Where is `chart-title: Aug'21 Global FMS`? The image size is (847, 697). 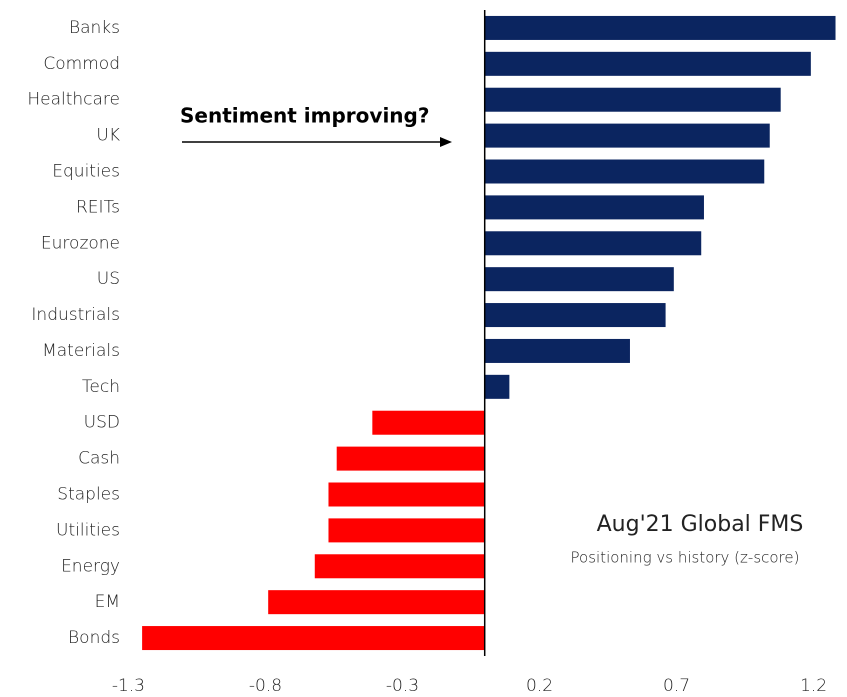
chart-title: Aug'21 Global FMS is located at coordinates (700, 524).